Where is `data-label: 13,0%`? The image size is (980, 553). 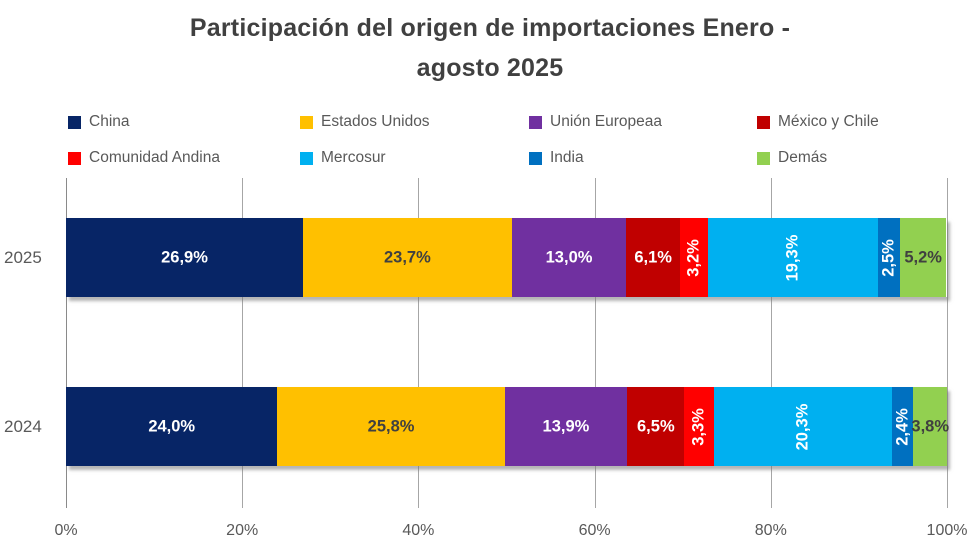 data-label: 13,0% is located at coordinates (569, 257).